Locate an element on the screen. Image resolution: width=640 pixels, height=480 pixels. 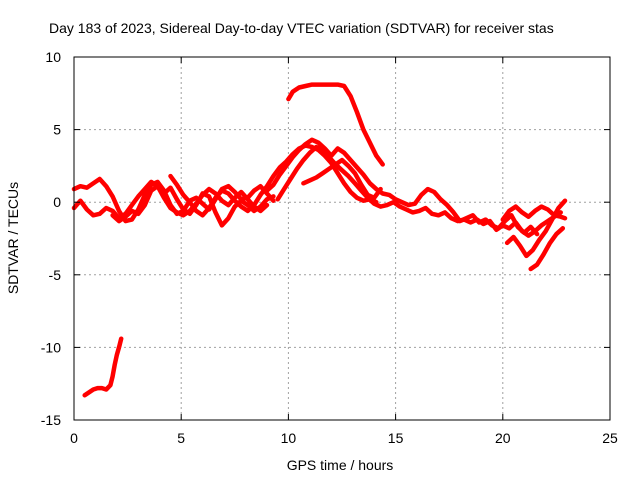
x-tick-label: 10 is located at coordinates (289, 438).